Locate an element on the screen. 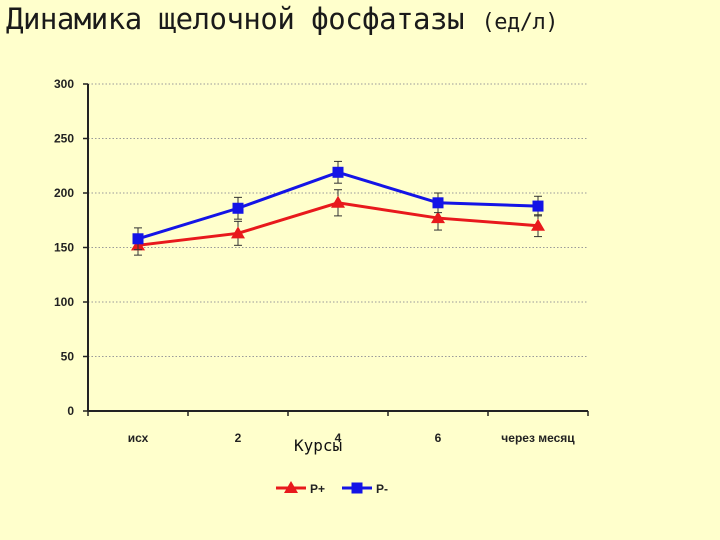 This screenshot has height=540, width=720. chart-title-main: Динамика щелочной фосфатазы is located at coordinates (235, 19).